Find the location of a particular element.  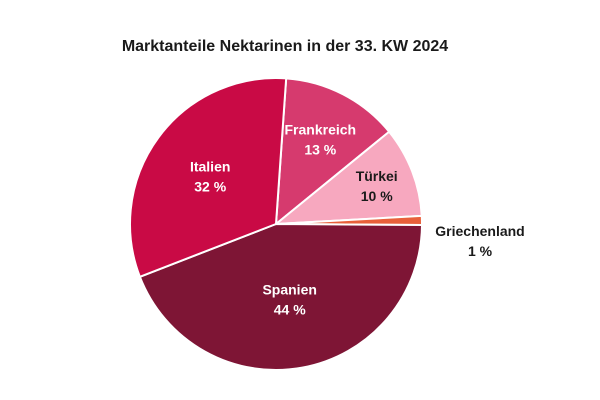

slice-value-spanien: 44 % is located at coordinates (290, 310).